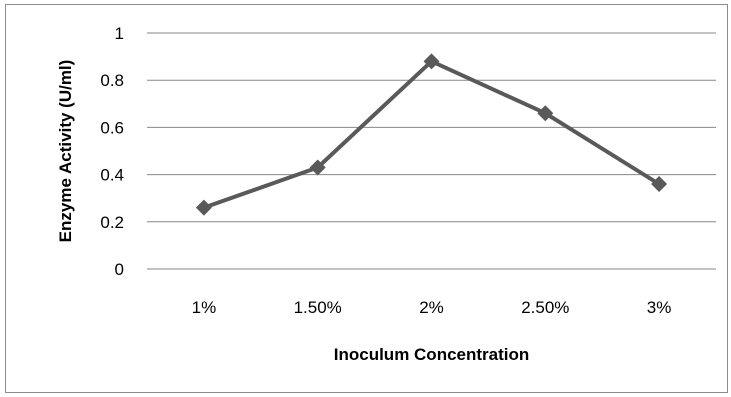 The height and width of the screenshot is (397, 731). Describe the element at coordinates (432, 354) in the screenshot. I see `x-axis-title: Inoculum Concentration` at that location.